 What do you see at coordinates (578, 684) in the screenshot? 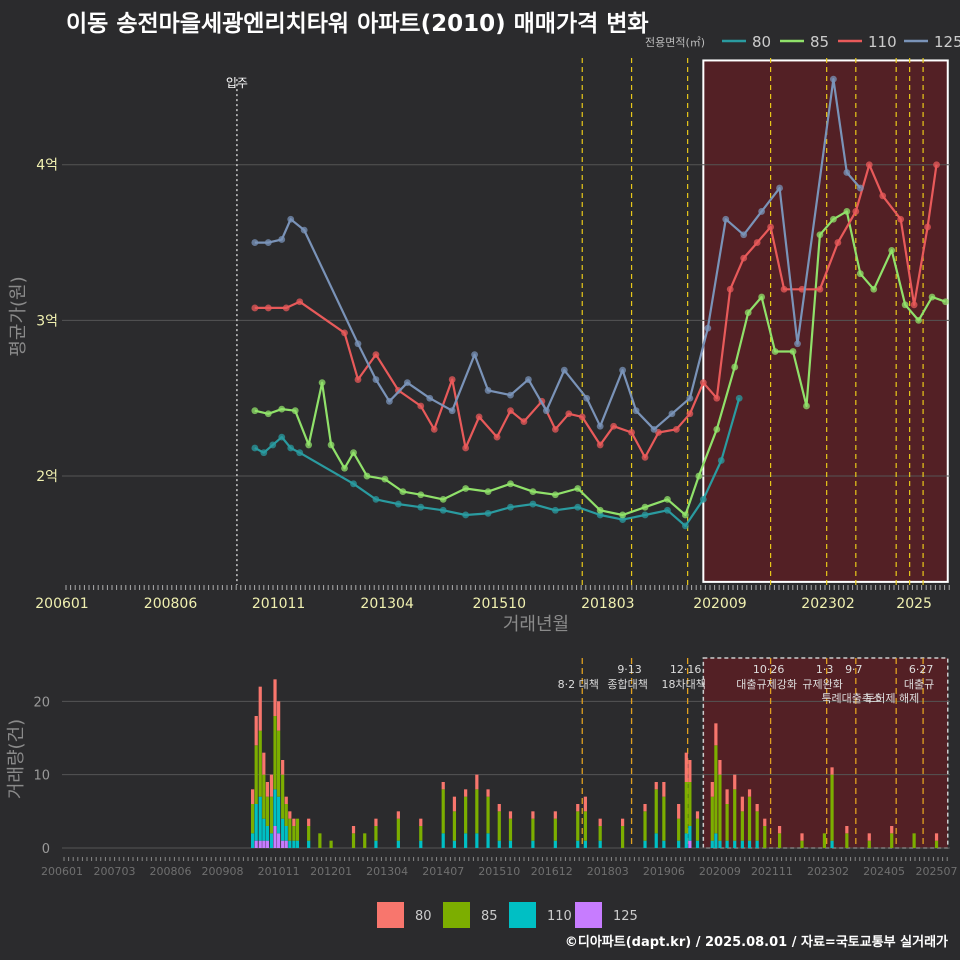
I see `policy-label: 8·2 대책` at bounding box center [578, 684].